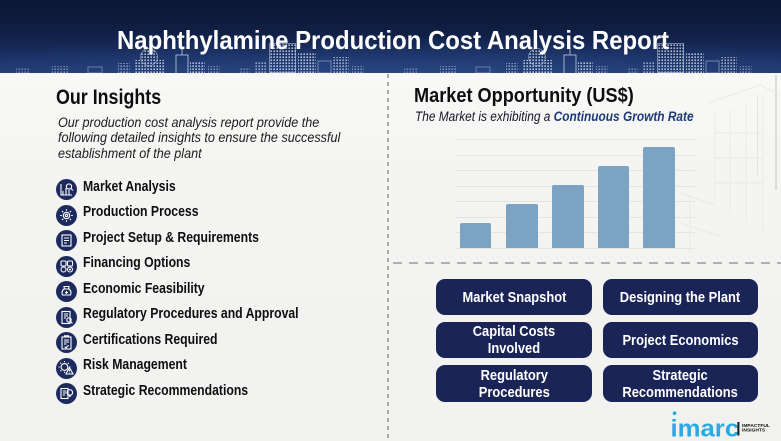  I want to click on svg-text: imarc, so click(705, 428).